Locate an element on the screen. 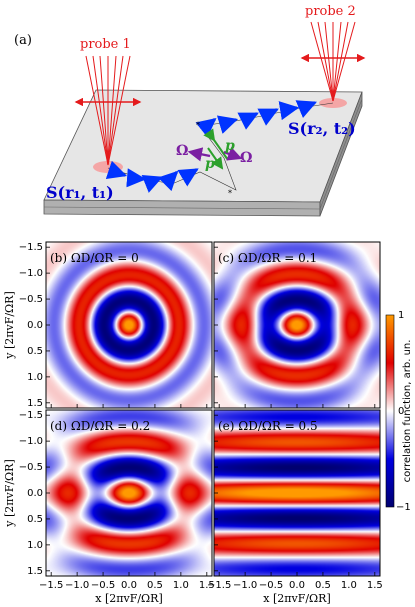 Image resolution: width=415 pixels, height=607 pixels. p-label-2: p is located at coordinates (230, 146).